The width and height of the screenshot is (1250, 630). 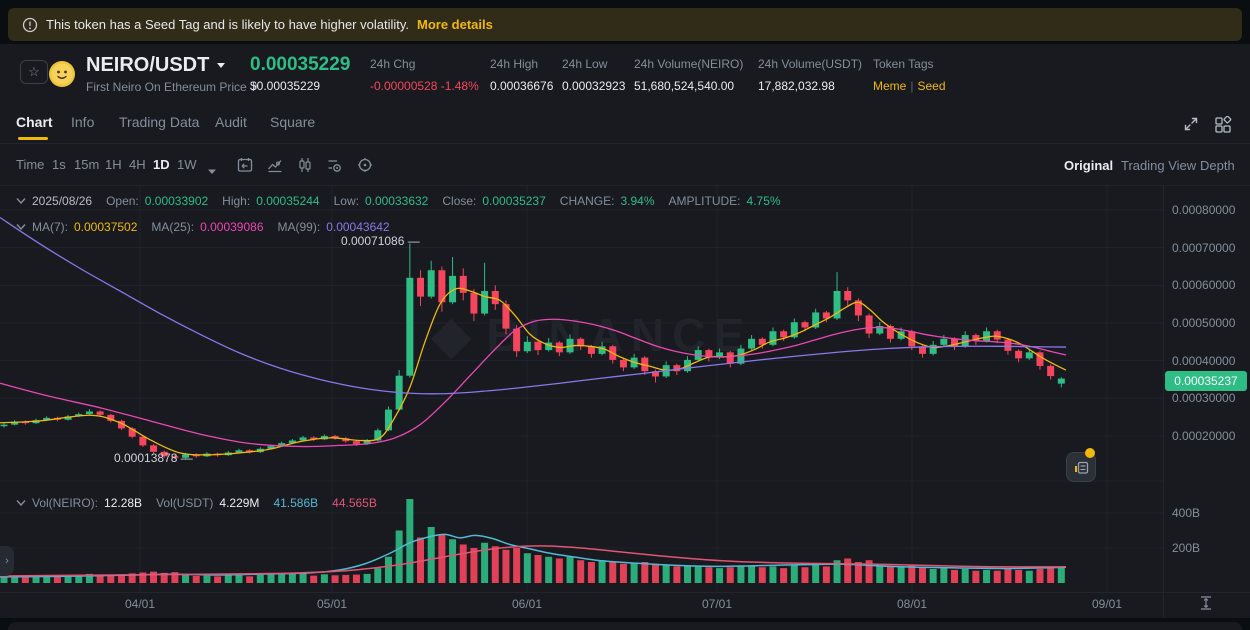 What do you see at coordinates (424, 75) in the screenshot?
I see `stat-24h-chg: 24h Chg -0.00000528 -1.48%` at bounding box center [424, 75].